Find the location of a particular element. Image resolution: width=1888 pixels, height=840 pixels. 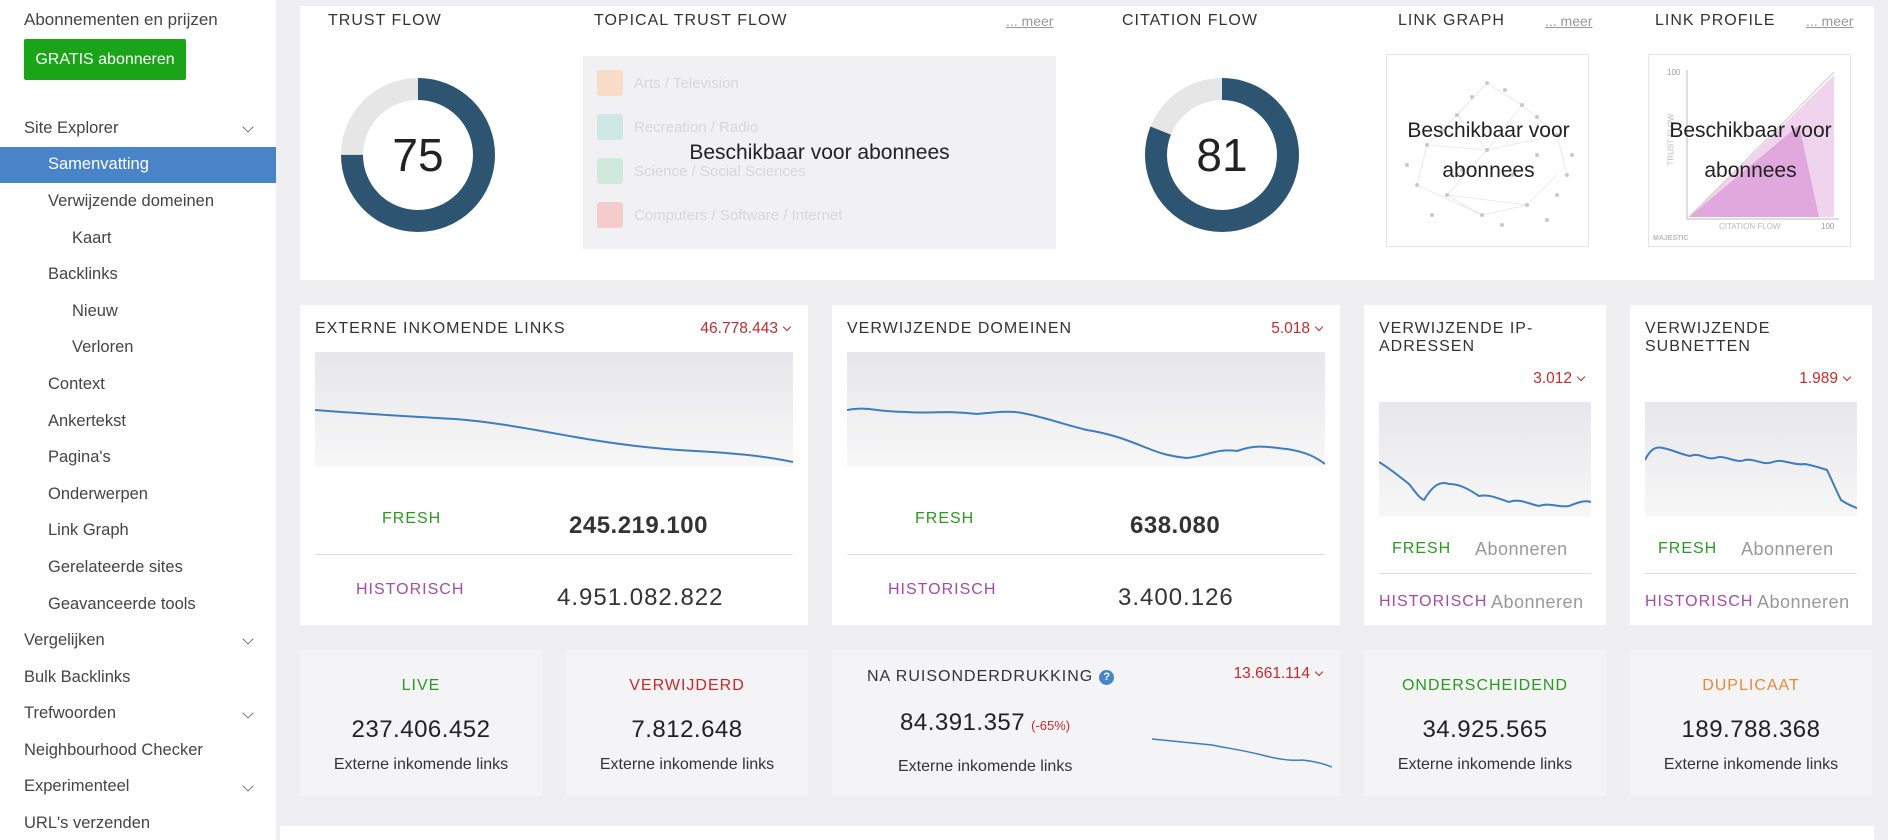

citation-flow-title: CITATION FLOW is located at coordinates (1190, 20).